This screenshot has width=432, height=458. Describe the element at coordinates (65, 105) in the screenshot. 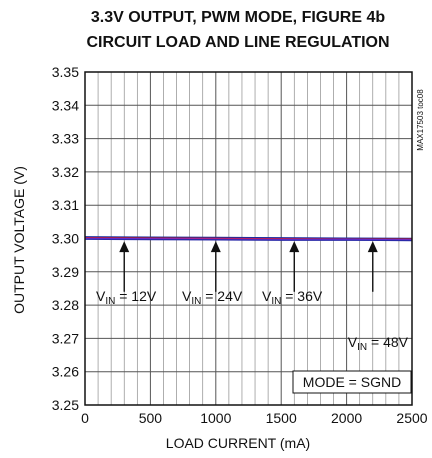

I see `y-tick-label: 3.34` at that location.